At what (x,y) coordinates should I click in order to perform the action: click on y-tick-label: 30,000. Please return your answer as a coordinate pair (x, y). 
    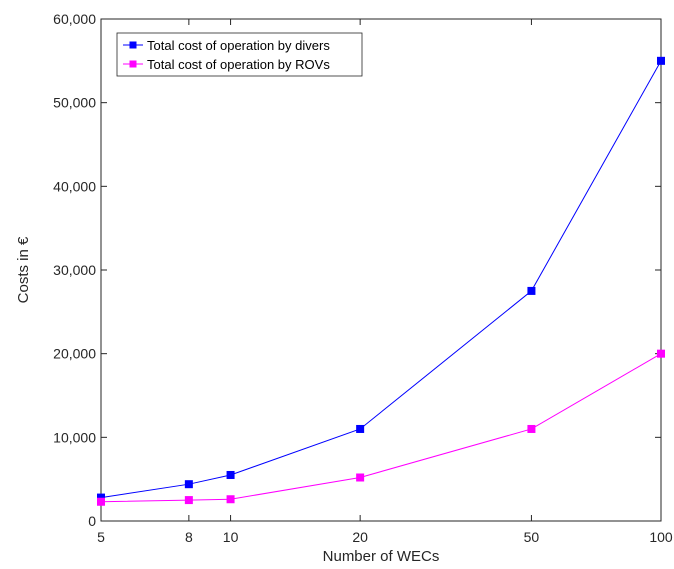
    Looking at the image, I should click on (74, 270).